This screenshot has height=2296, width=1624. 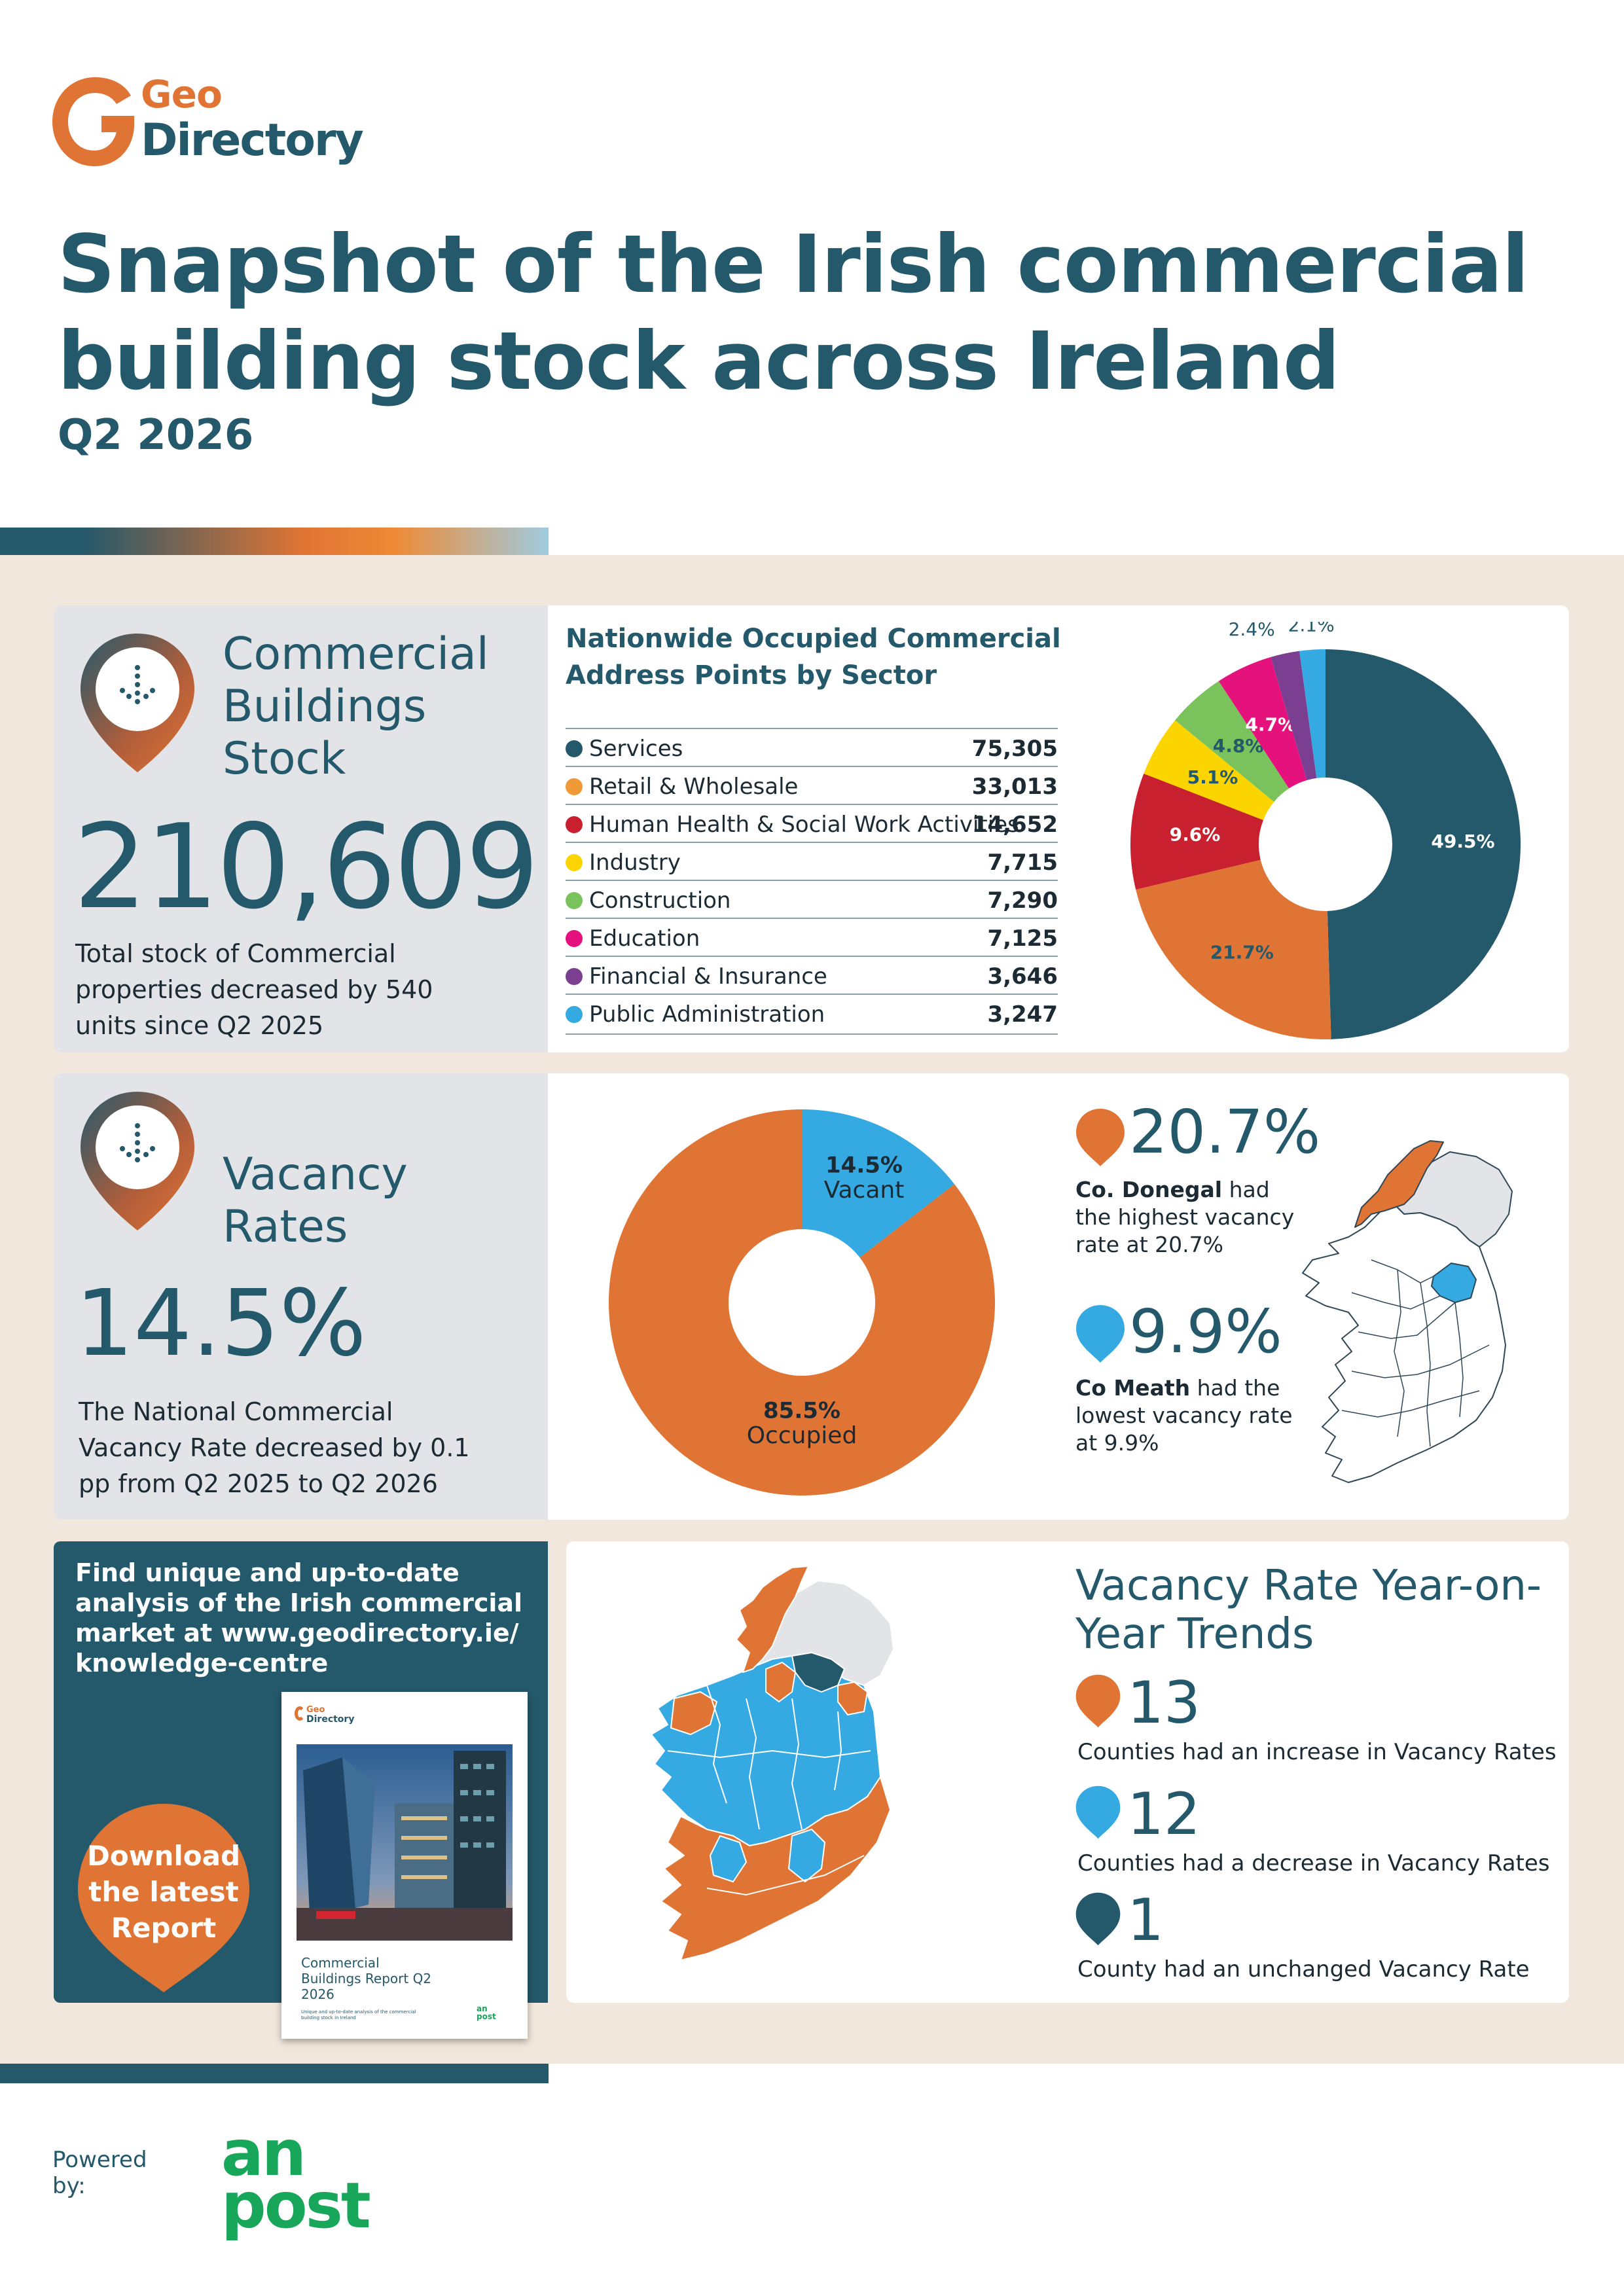 I want to click on ireland-outline-map, so click(x=1407, y=1311).